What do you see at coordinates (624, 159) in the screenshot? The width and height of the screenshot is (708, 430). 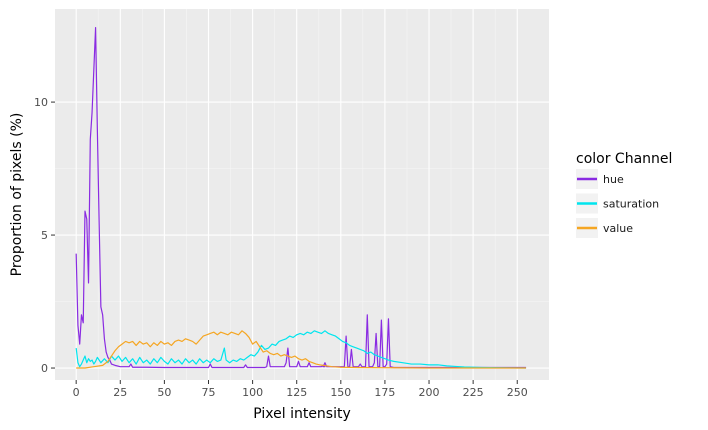 I see `legend-title: color Channel` at bounding box center [624, 159].